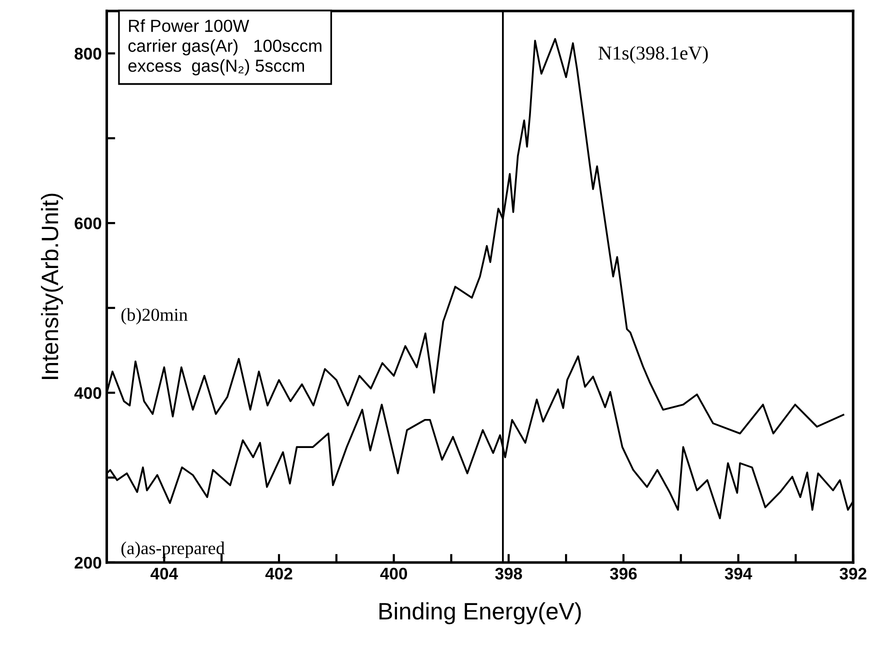 Image resolution: width=875 pixels, height=645 pixels. What do you see at coordinates (278, 574) in the screenshot?
I see `x-tick-label: 402` at bounding box center [278, 574].